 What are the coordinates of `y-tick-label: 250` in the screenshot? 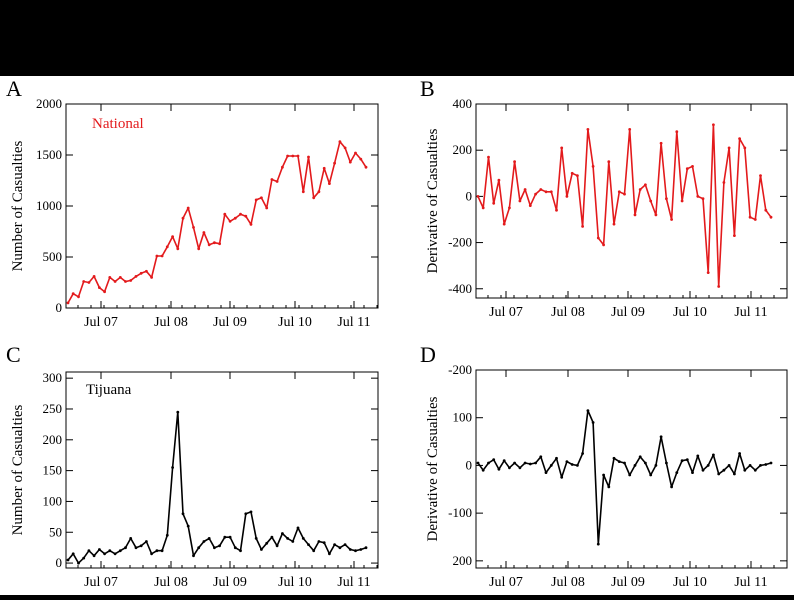 It's located at (53, 408).